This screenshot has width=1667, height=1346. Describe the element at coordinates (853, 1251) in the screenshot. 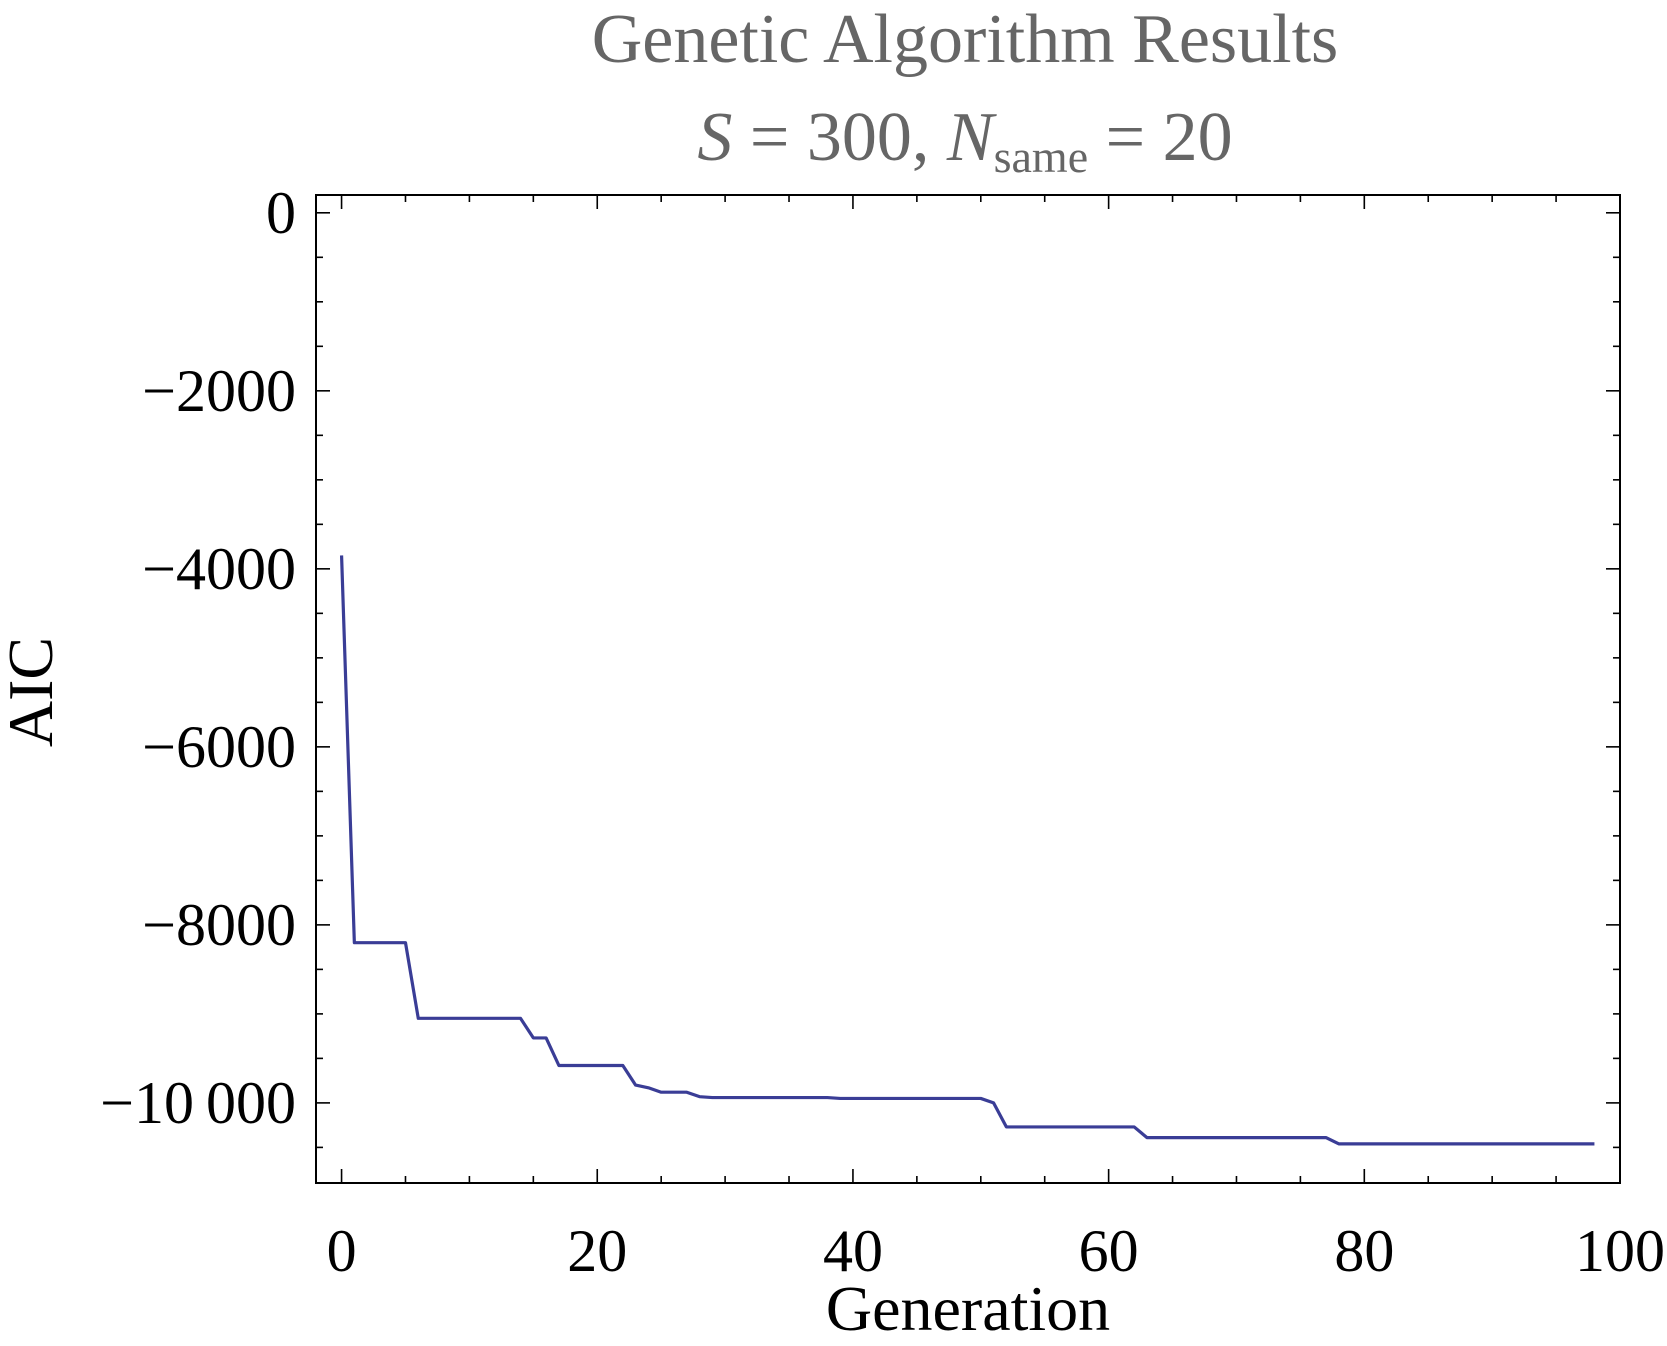

I see `x-tick-label: 40` at that location.